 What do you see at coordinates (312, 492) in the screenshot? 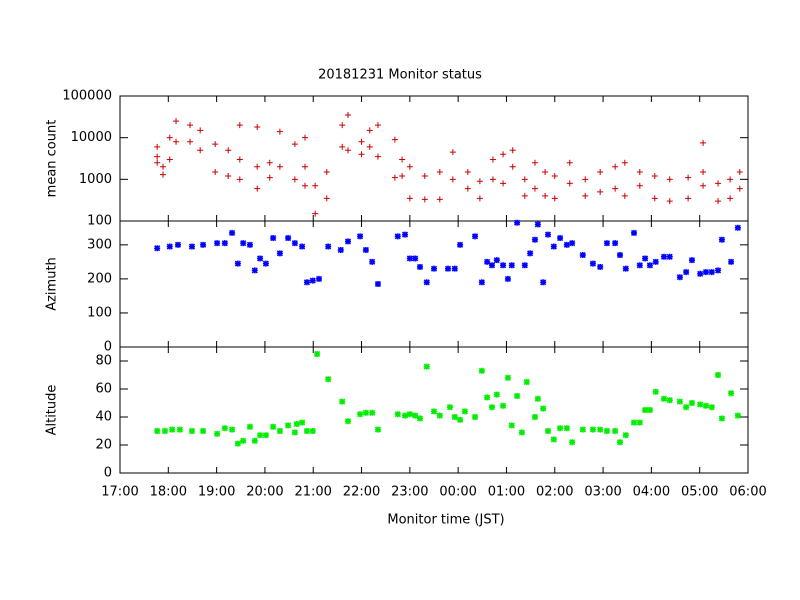
I see `x-tick-label: 21:00` at bounding box center [312, 492].